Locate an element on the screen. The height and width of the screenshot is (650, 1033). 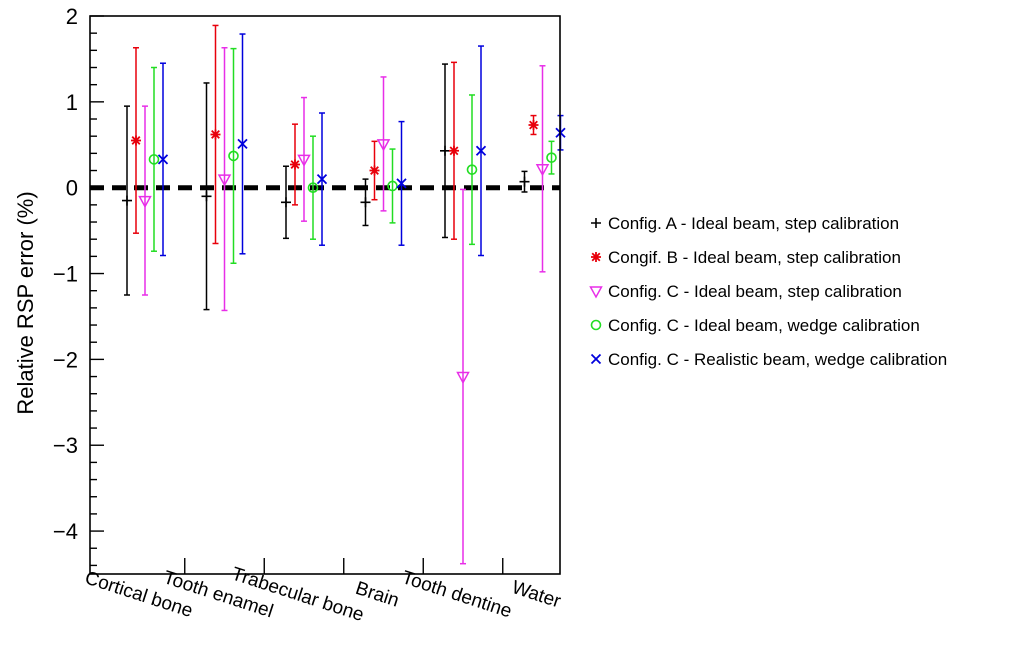
y-tick-label: 1 is located at coordinates (72, 102).